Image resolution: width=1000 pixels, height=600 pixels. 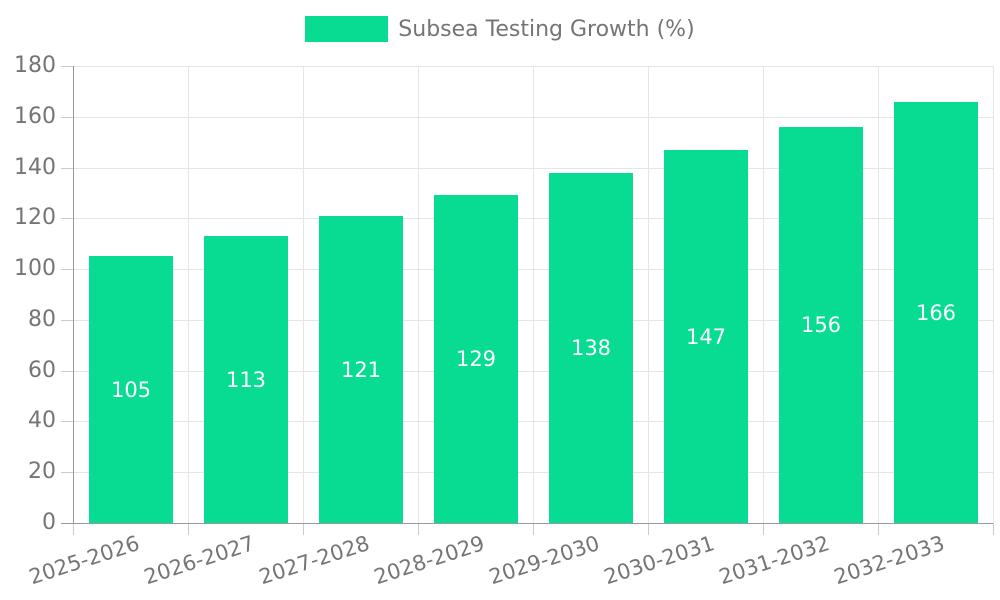 What do you see at coordinates (42, 471) in the screenshot?
I see `y-axis-label: 20` at bounding box center [42, 471].